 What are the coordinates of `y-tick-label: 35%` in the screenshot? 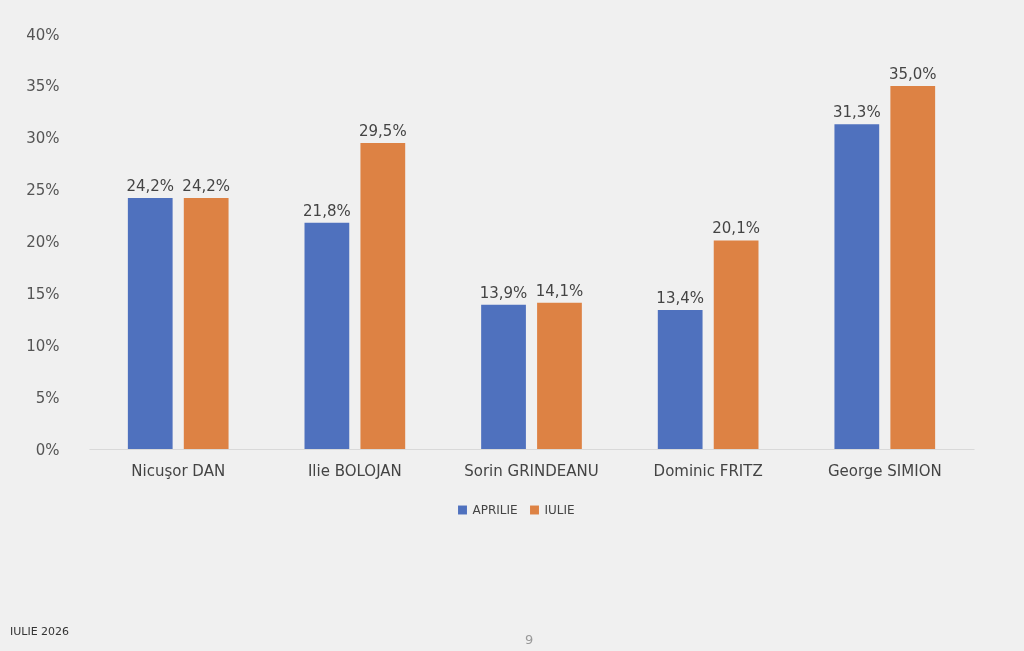 It's located at (43, 86).